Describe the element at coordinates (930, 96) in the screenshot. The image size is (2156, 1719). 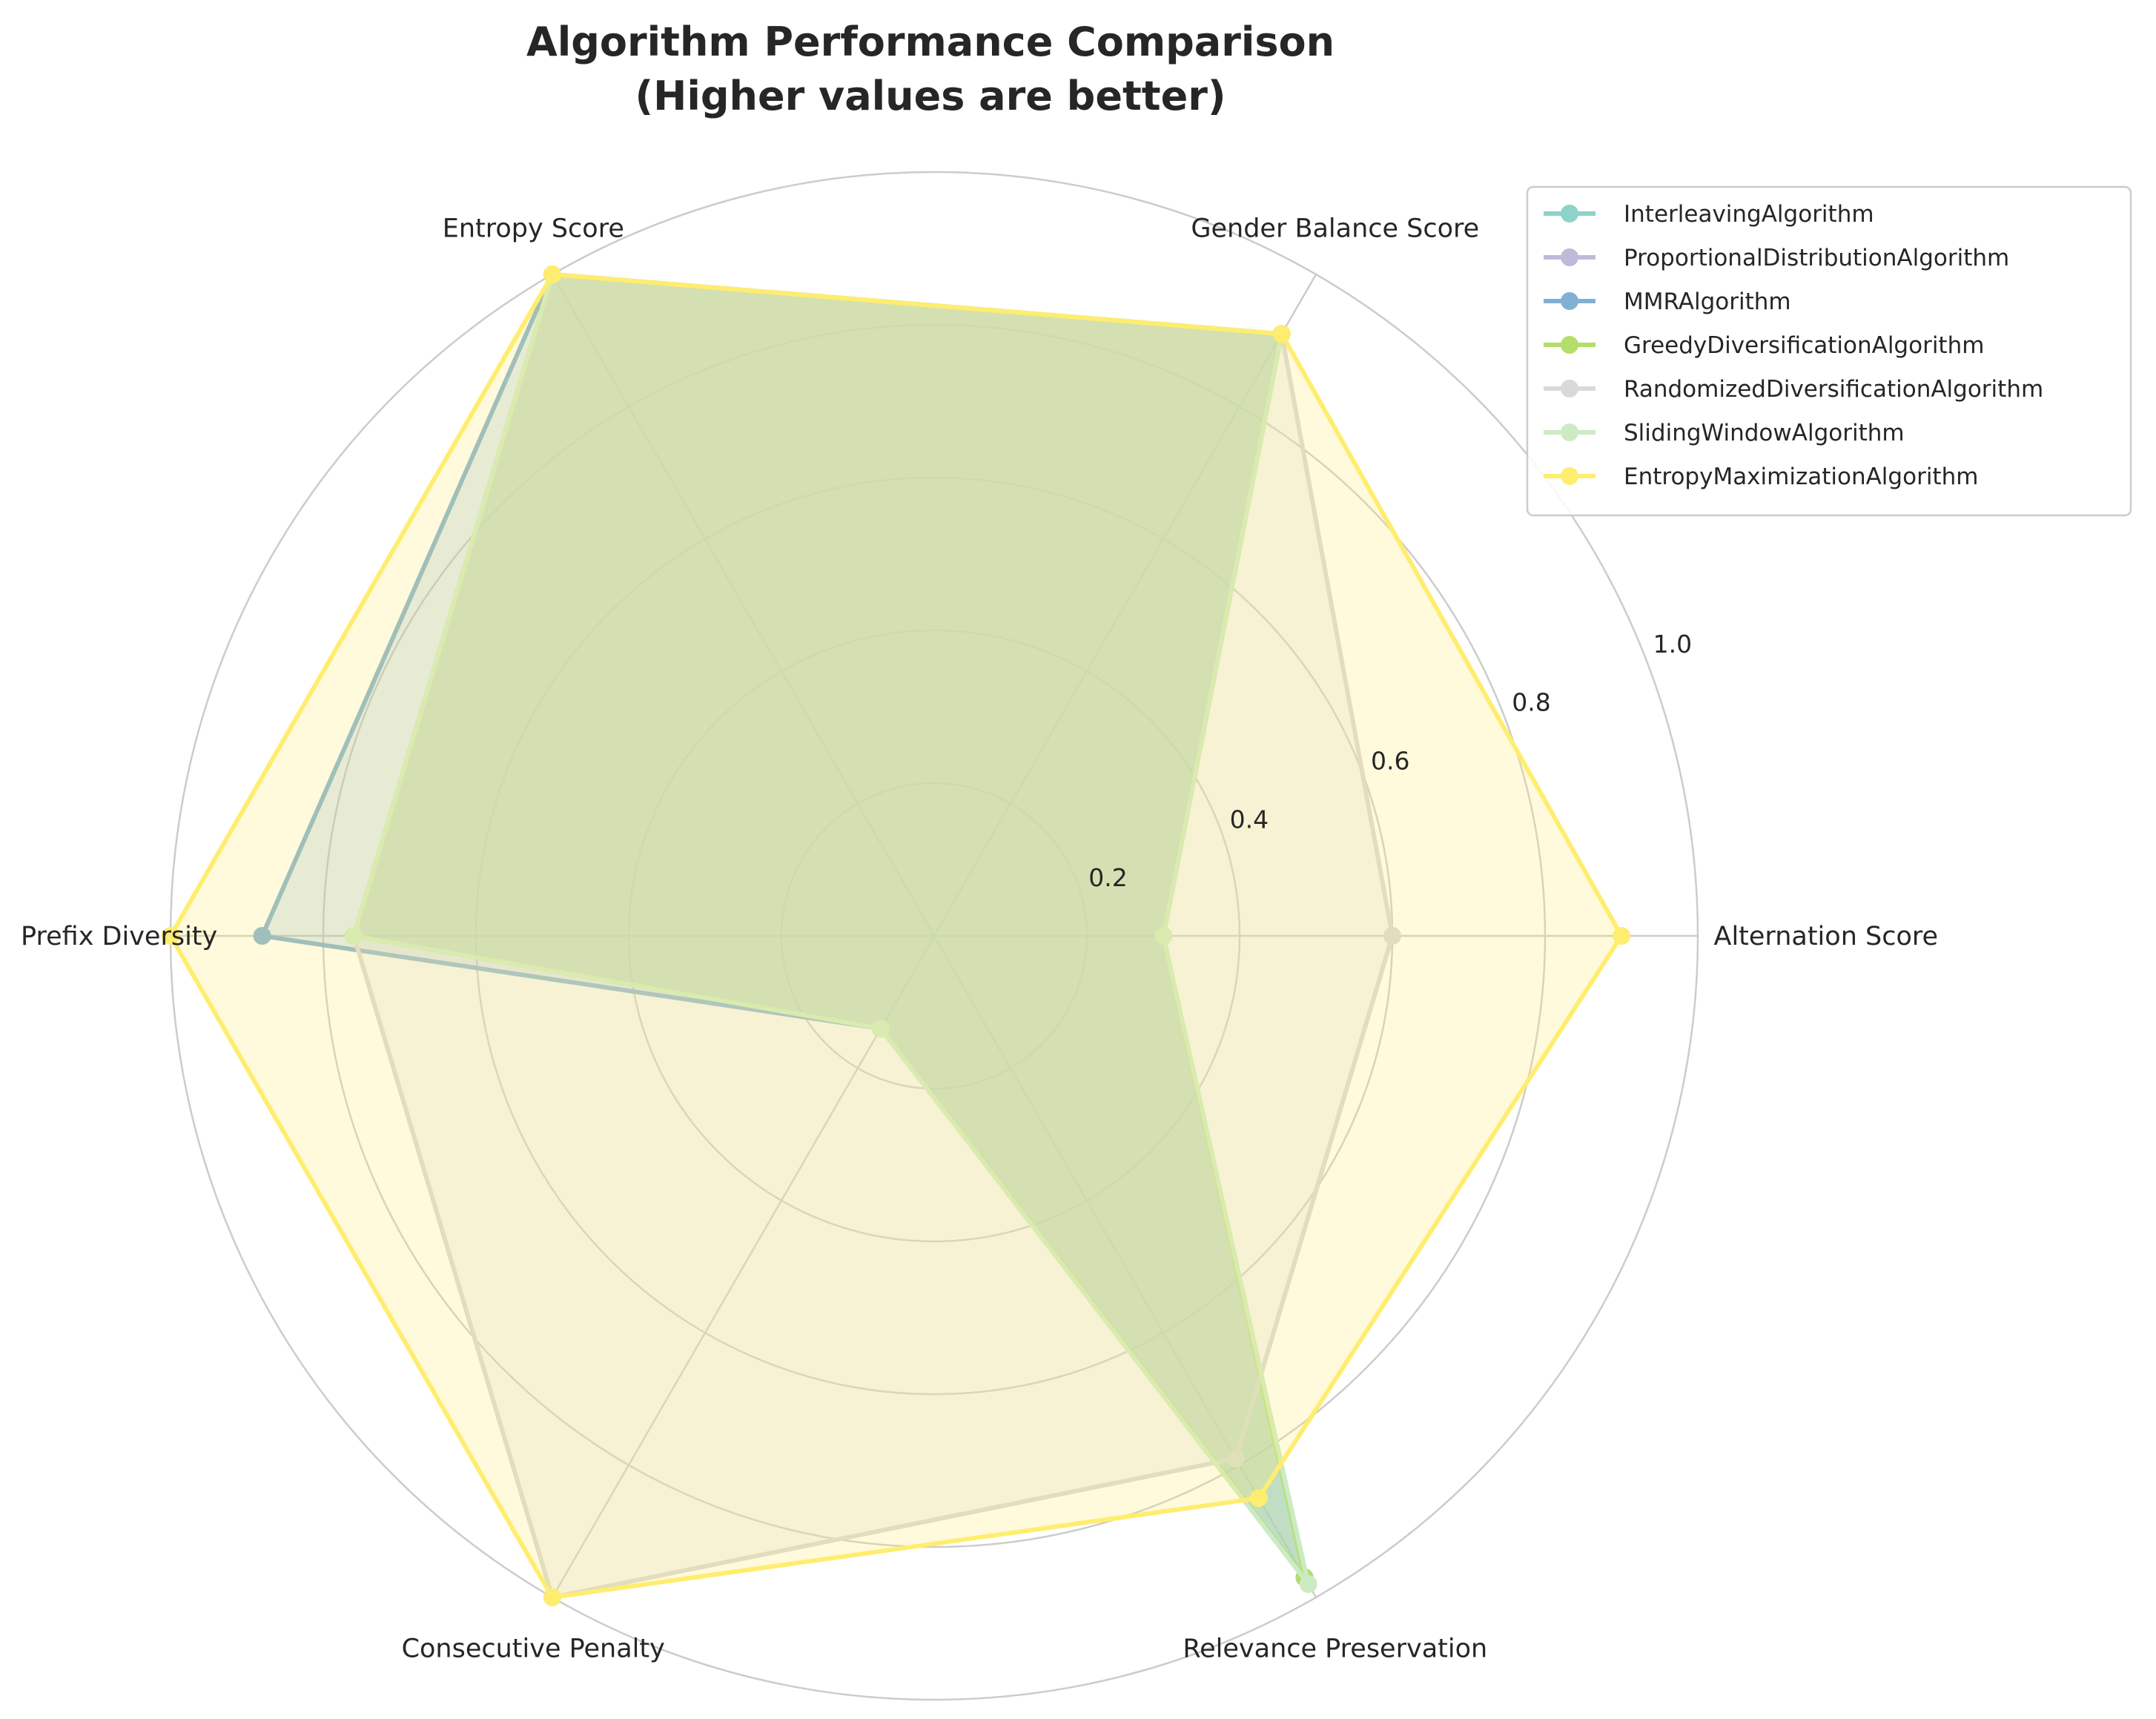
I see `chart-subtitle: (Higher values are better)` at that location.